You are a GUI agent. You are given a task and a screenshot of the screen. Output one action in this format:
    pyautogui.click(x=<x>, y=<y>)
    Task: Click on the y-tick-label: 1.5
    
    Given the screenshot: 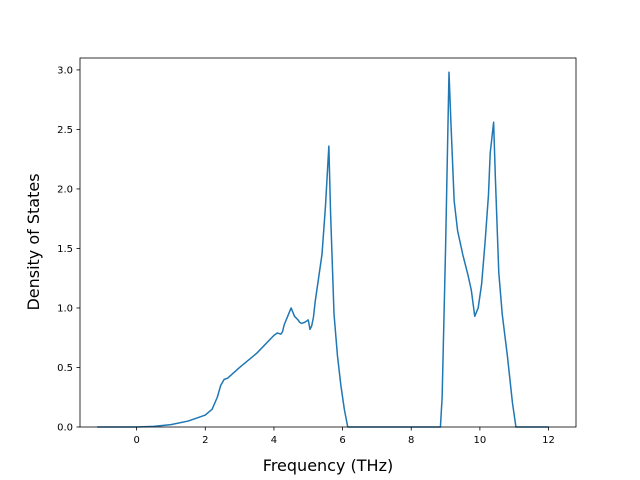 What is the action you would take?
    pyautogui.click(x=65, y=249)
    